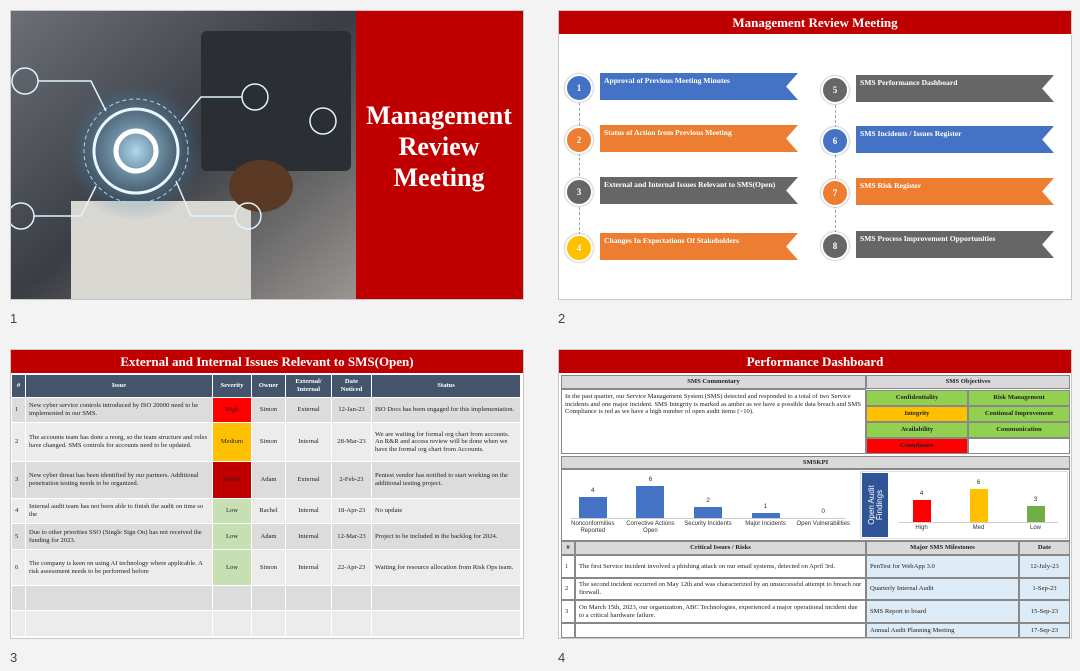 This screenshot has width=1080, height=671. Describe the element at coordinates (446, 386) in the screenshot. I see `column-header: Status` at that location.